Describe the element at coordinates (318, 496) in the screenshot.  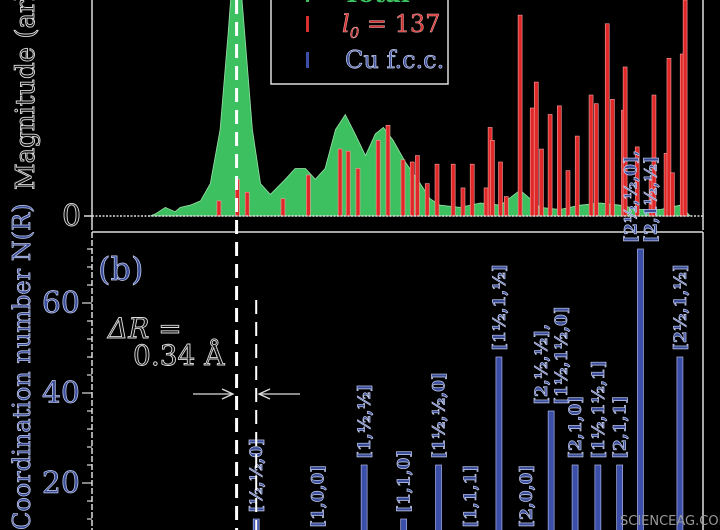
I see `shell-label: [1,0,0]` at that location.